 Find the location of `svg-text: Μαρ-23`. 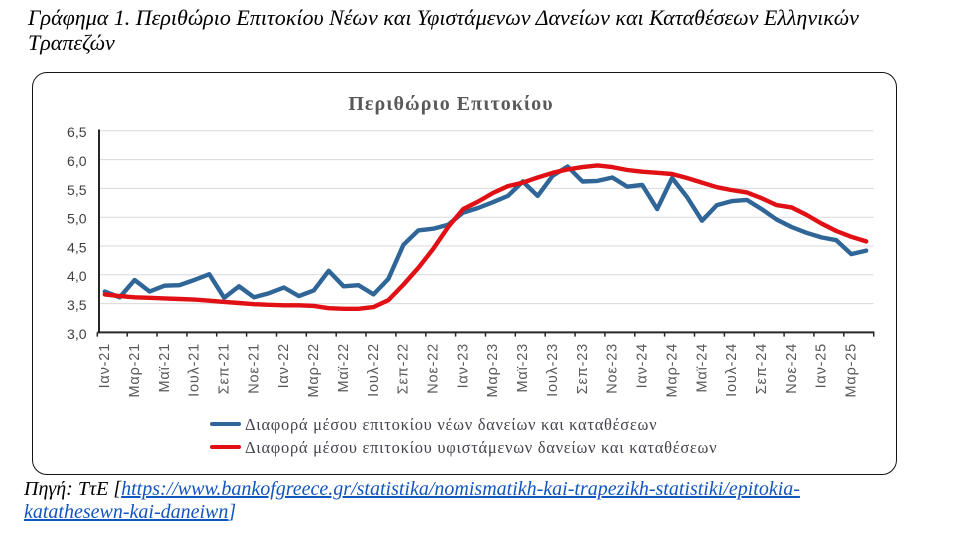

svg-text: Μαρ-23 is located at coordinates (493, 370).